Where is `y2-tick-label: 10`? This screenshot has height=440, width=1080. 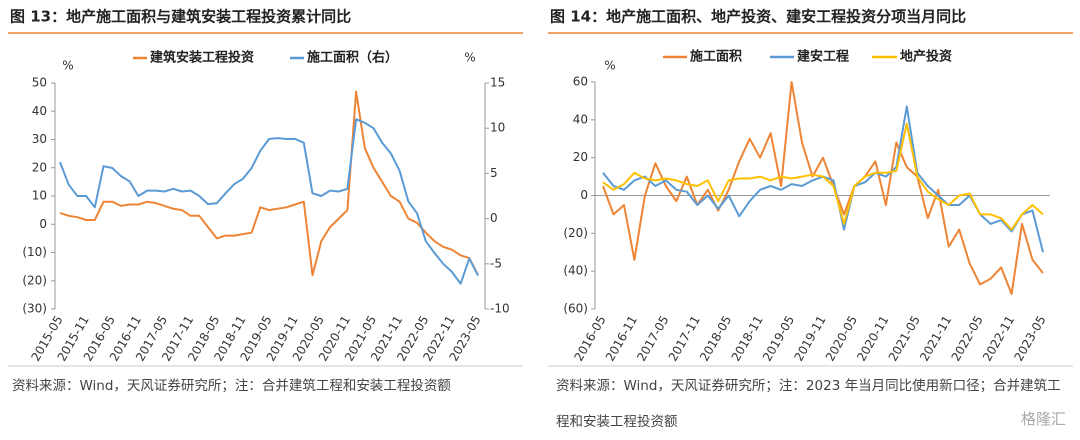
y2-tick-label: 10 is located at coordinates (497, 128).